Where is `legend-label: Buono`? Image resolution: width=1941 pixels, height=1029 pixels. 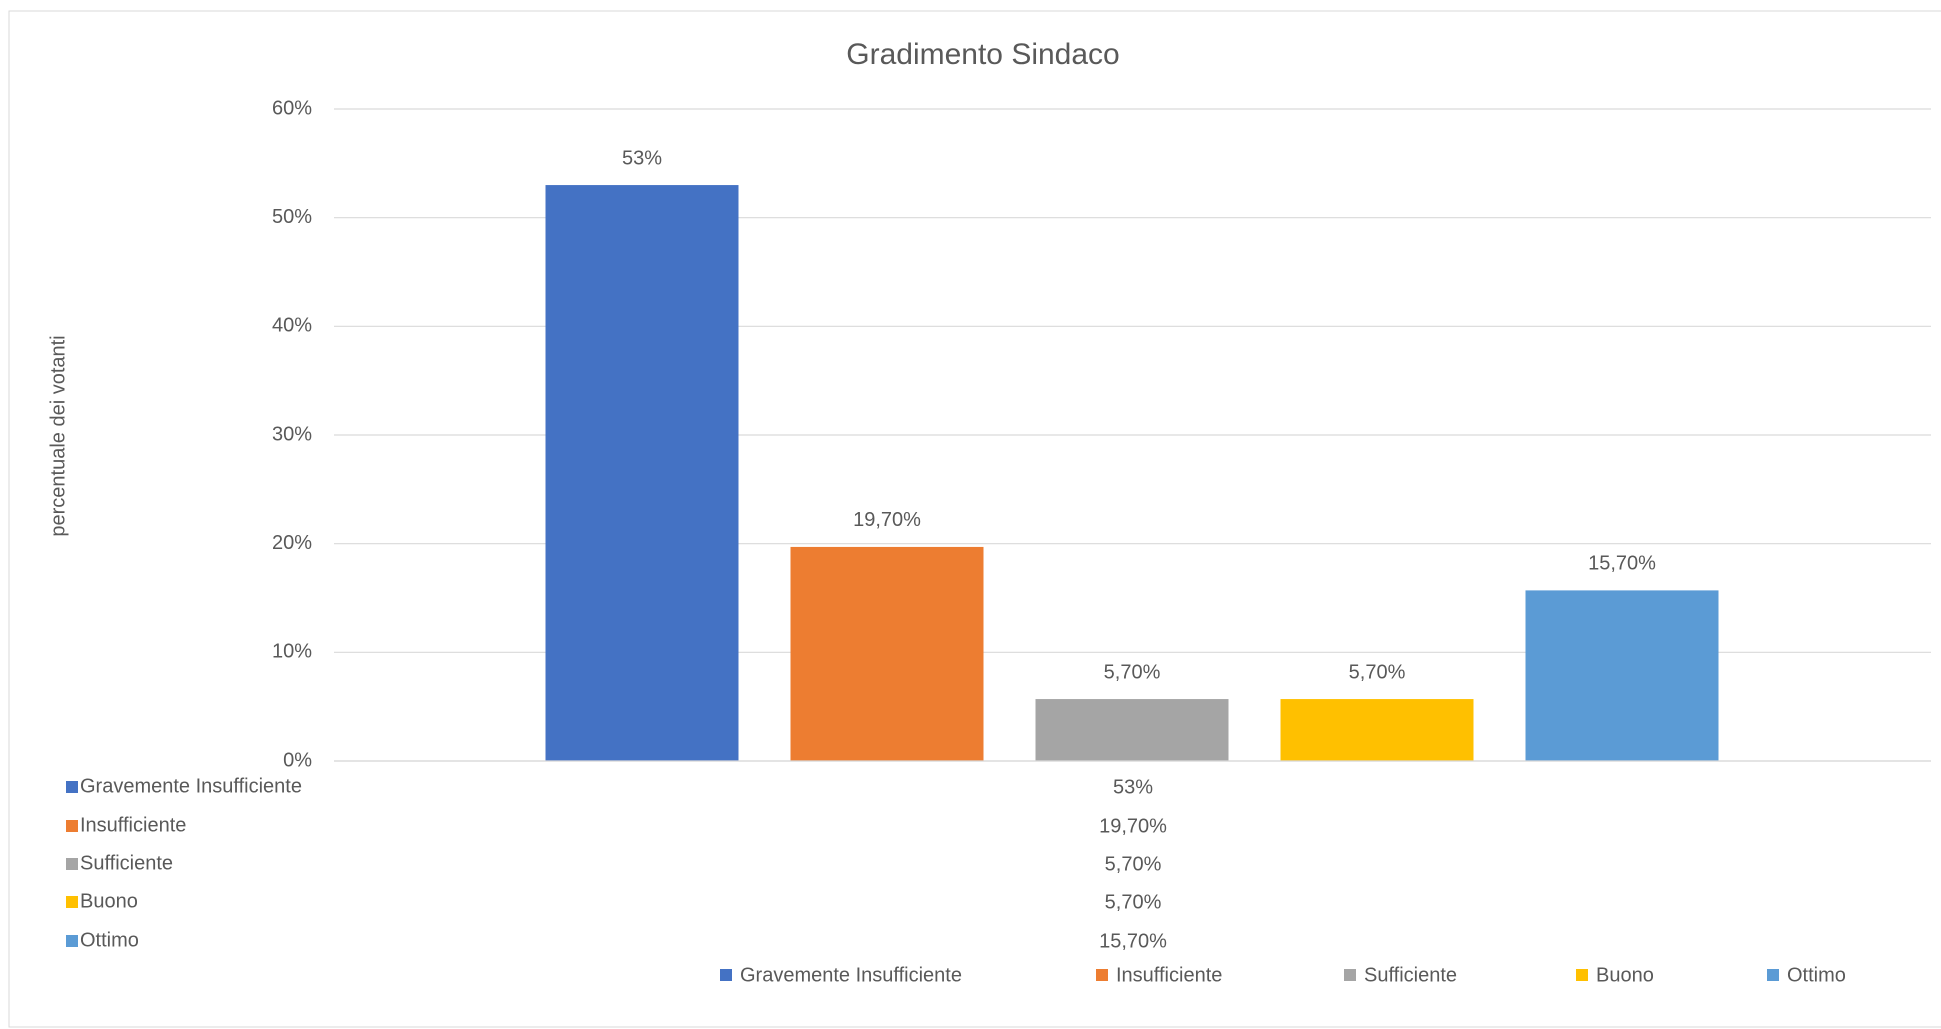
legend-label: Buono is located at coordinates (1625, 975).